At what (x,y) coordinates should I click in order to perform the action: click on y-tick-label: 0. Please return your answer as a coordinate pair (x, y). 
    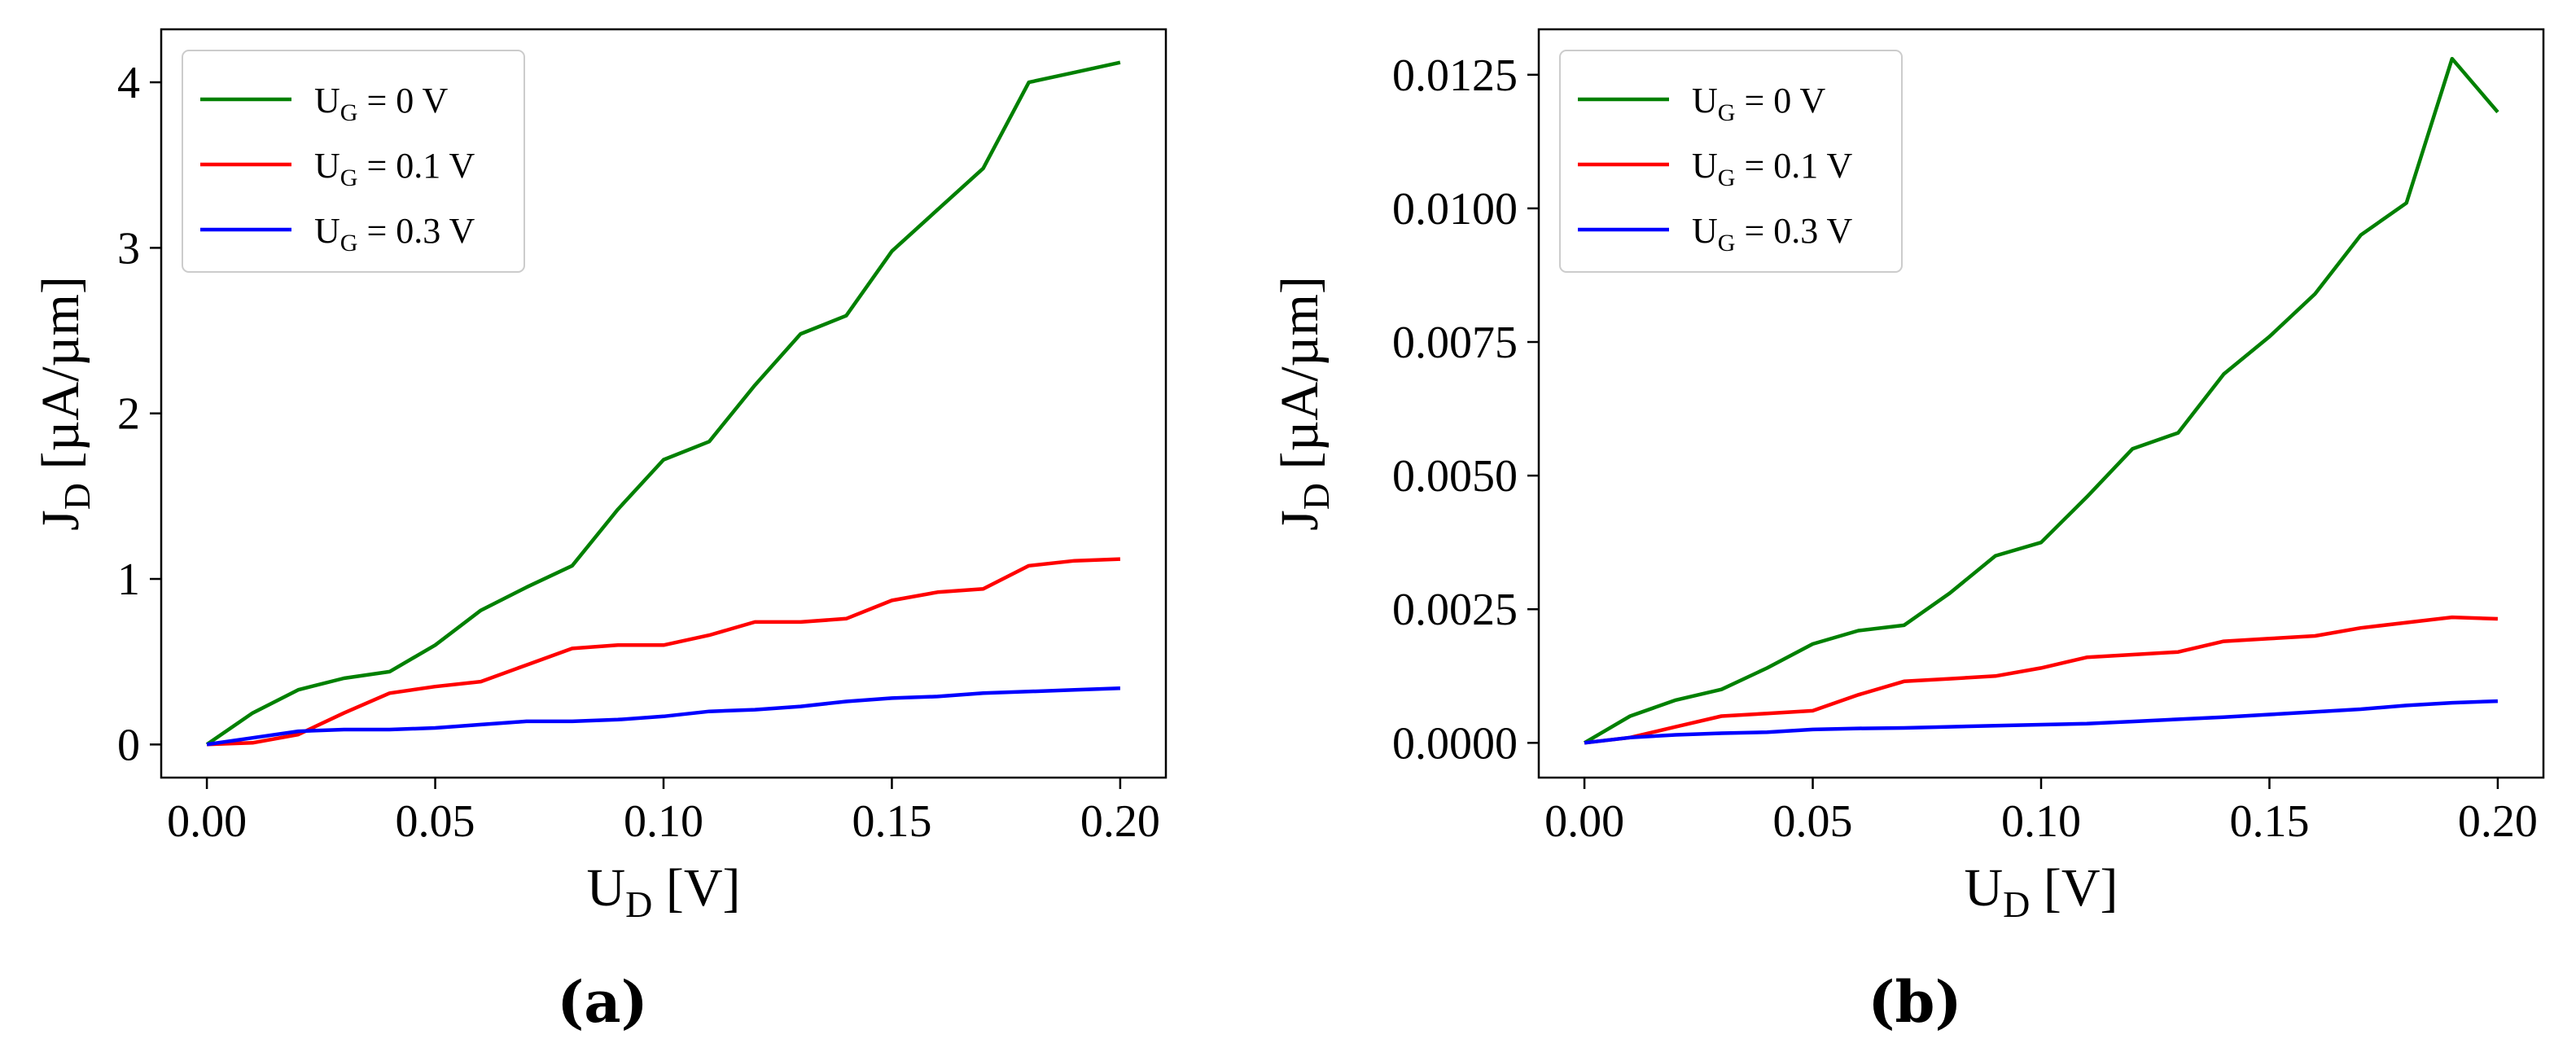
    Looking at the image, I should click on (128, 745).